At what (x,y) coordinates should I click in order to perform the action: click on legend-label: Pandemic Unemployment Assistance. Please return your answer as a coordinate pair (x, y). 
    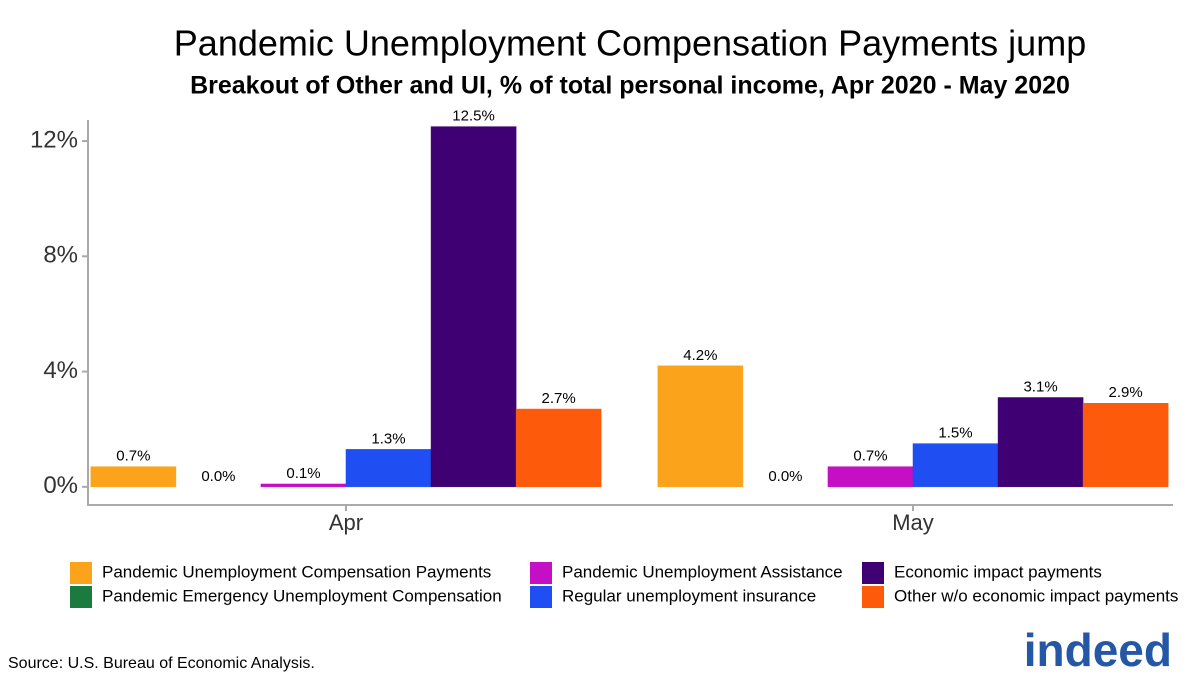
    Looking at the image, I should click on (702, 571).